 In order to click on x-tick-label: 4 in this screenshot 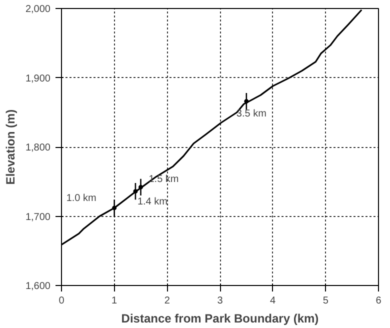, I will do `click(273, 301)`.